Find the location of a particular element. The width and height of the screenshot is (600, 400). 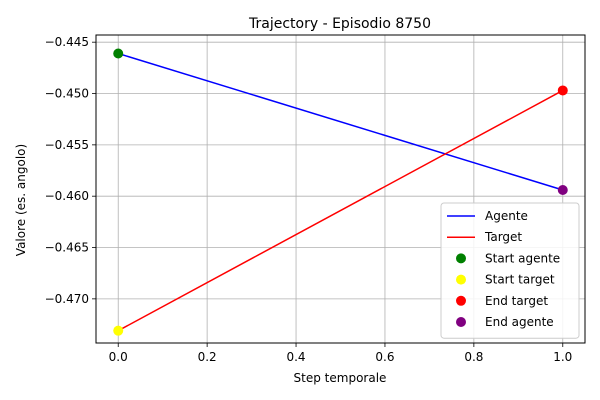

x-tick-label: 0.4 is located at coordinates (295, 357).